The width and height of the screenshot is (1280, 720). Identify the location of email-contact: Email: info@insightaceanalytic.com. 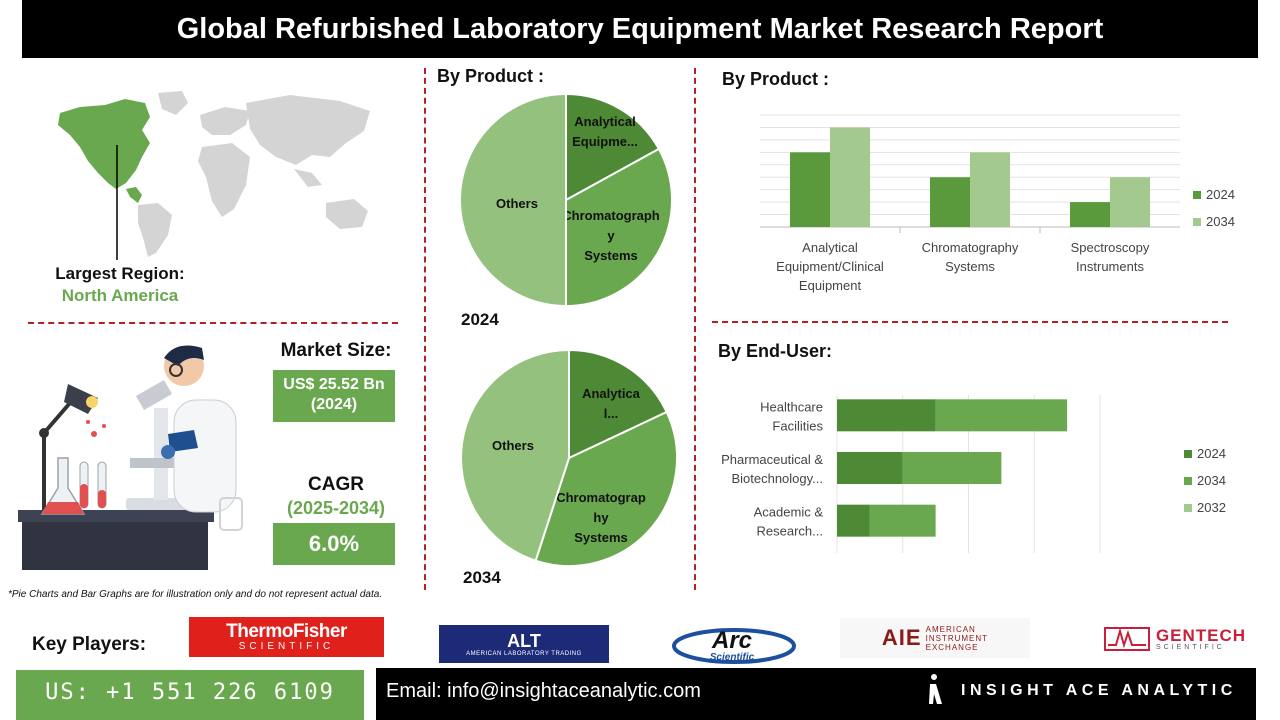
(543, 691).